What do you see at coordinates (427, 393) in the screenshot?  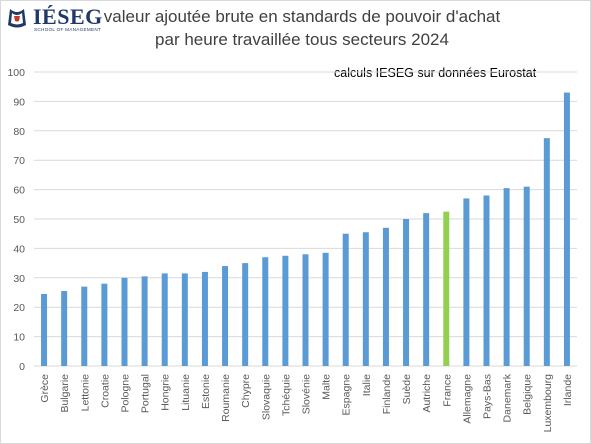 I see `x-tick-label: Autriche` at bounding box center [427, 393].